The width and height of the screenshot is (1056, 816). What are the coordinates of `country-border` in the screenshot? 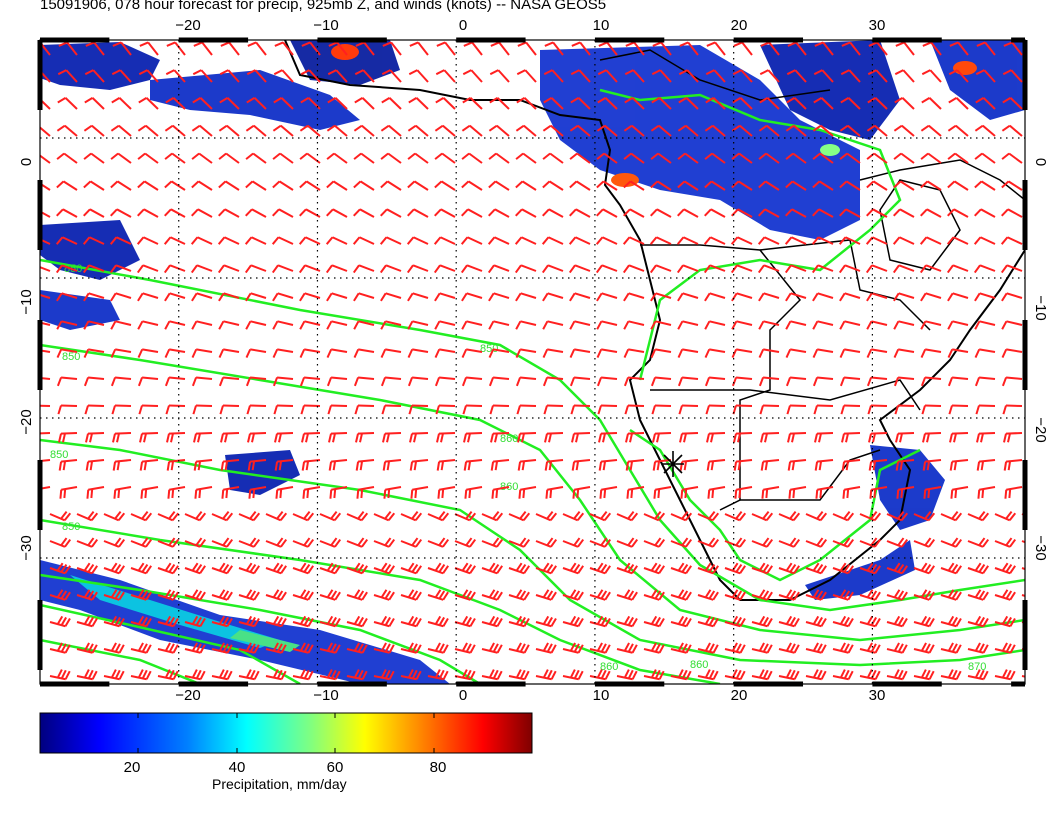 It's located at (845, 285).